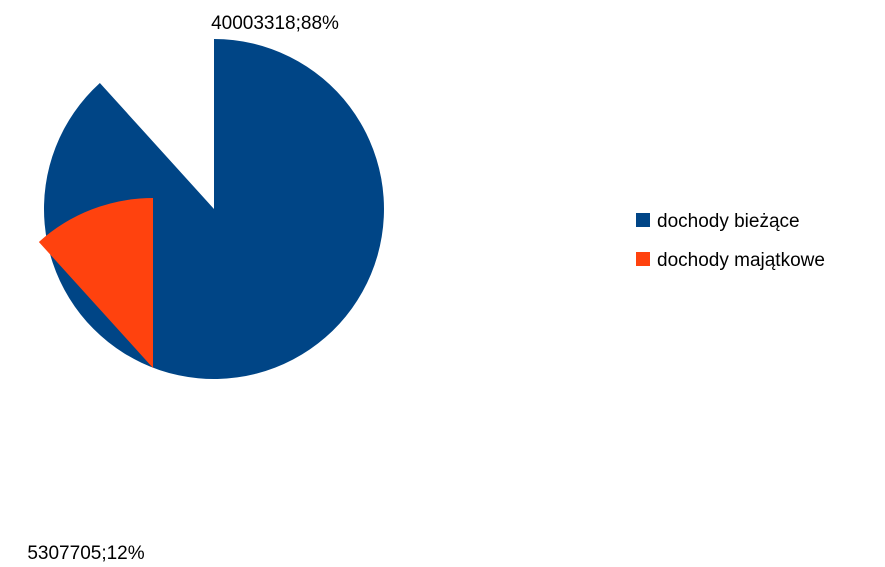  Describe the element at coordinates (643, 220) in the screenshot. I see `legend-swatch-dochody-biezace` at that location.